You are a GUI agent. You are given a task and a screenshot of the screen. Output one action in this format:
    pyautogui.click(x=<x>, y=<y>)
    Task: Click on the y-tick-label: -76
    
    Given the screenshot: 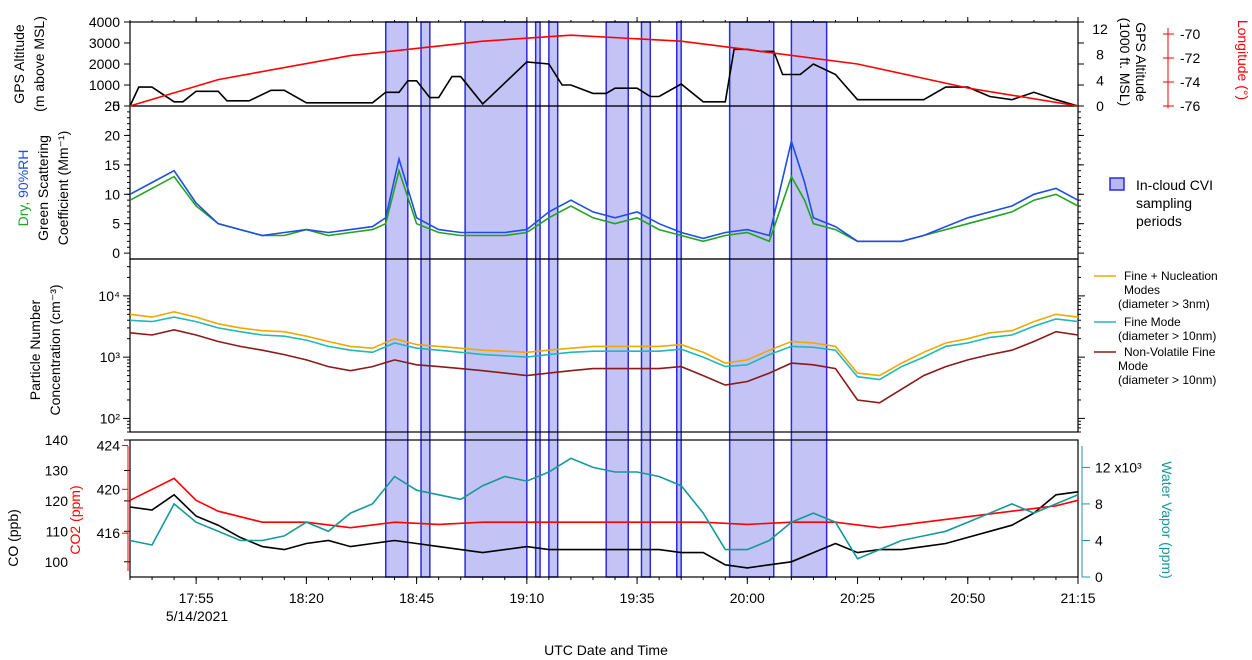 What is the action you would take?
    pyautogui.click(x=1190, y=106)
    